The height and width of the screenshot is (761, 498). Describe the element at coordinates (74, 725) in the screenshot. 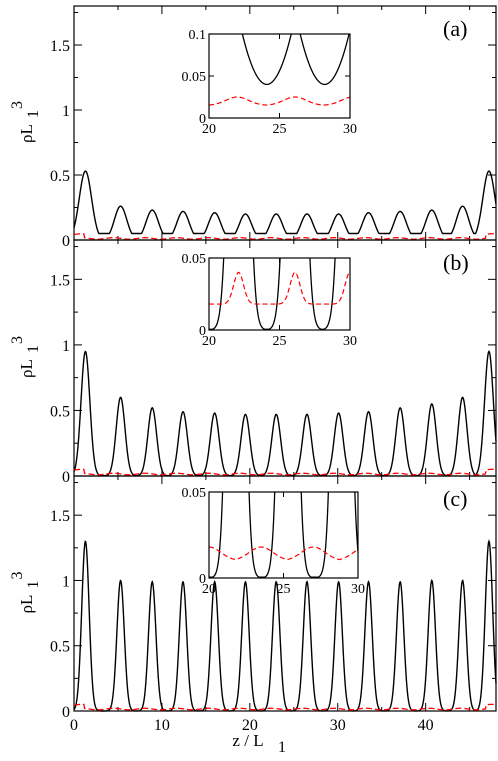

I see `x-tick-label: 0` at that location.